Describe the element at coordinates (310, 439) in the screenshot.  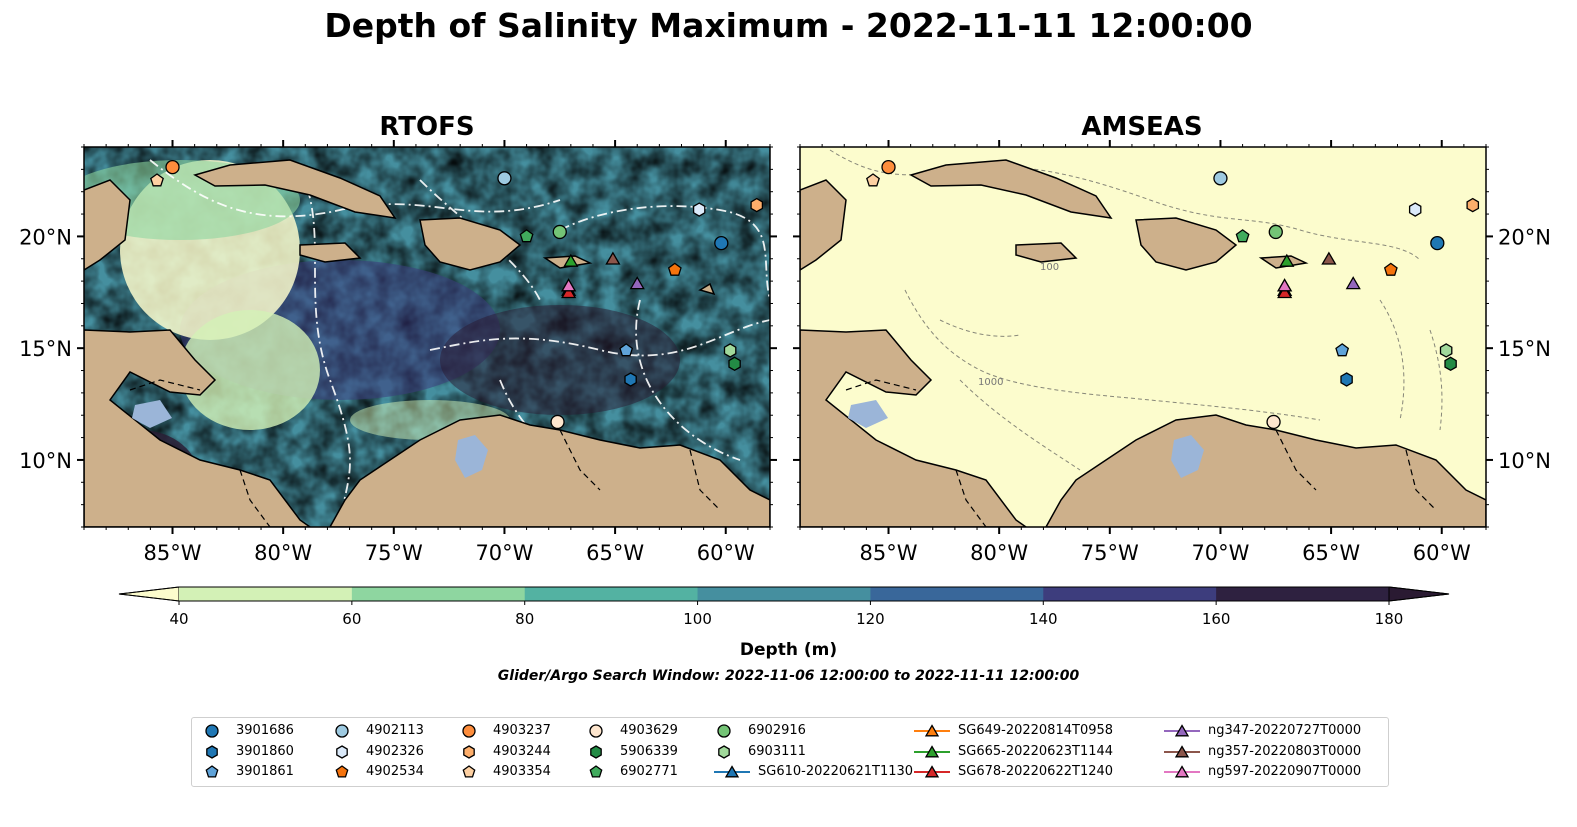
I see `rtofs-lakes` at that location.